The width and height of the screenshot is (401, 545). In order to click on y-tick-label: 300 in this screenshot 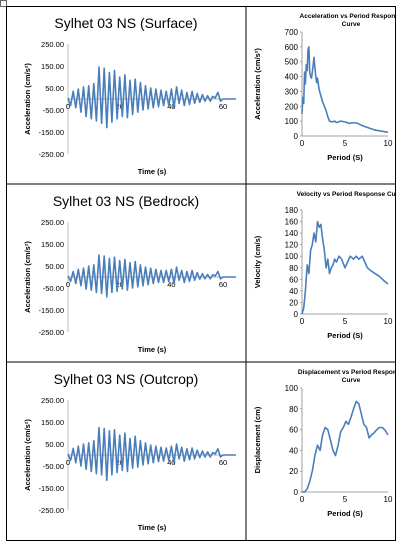, I will do `click(292, 91)`.